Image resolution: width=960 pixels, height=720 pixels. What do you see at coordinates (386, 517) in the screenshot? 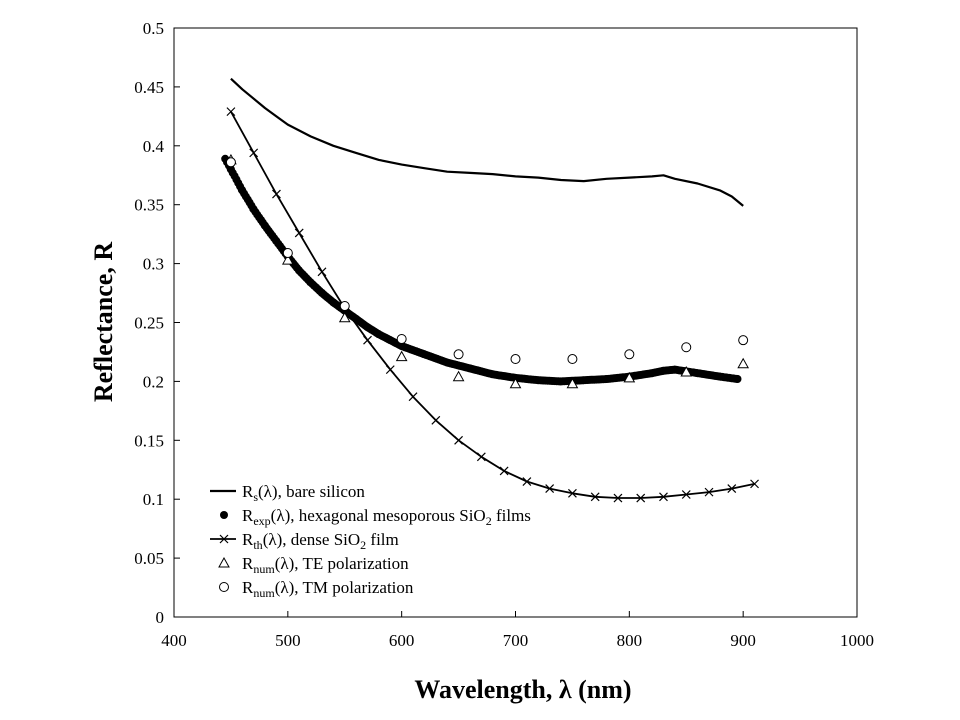
I see `legend-label: Rexp(λ), hexagonal mesoporous SiO2 films` at bounding box center [386, 517].